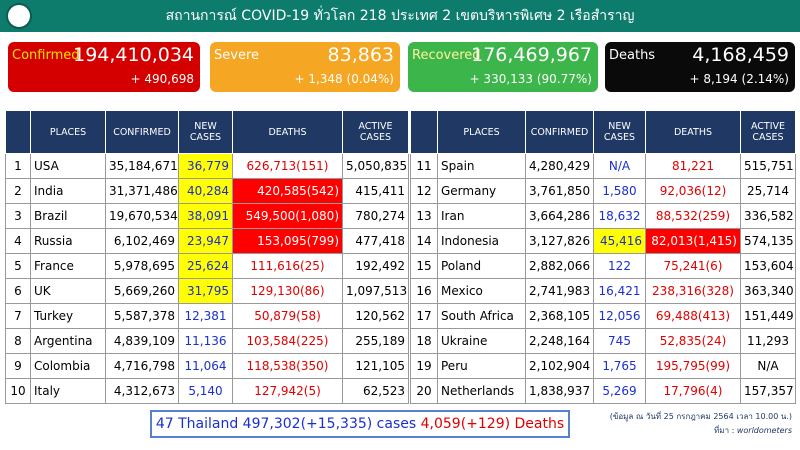 Image resolution: width=800 pixels, height=450 pixels. I want to click on row: 18 Ukraine 2,248,164 745 52,835(24) 11,293, so click(603, 341).